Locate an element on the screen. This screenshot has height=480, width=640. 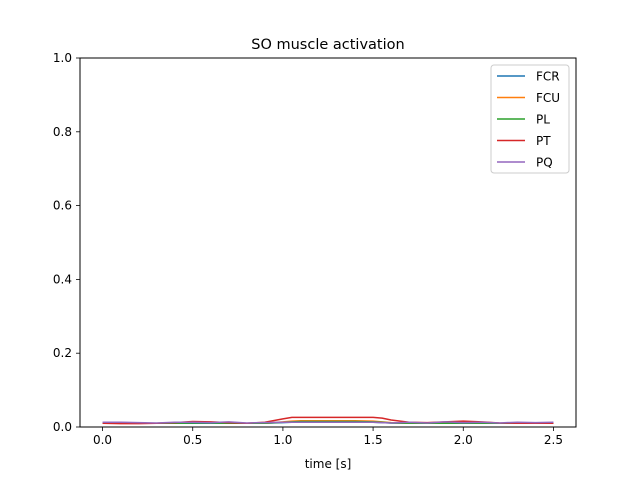
legend-box is located at coordinates (530, 119).